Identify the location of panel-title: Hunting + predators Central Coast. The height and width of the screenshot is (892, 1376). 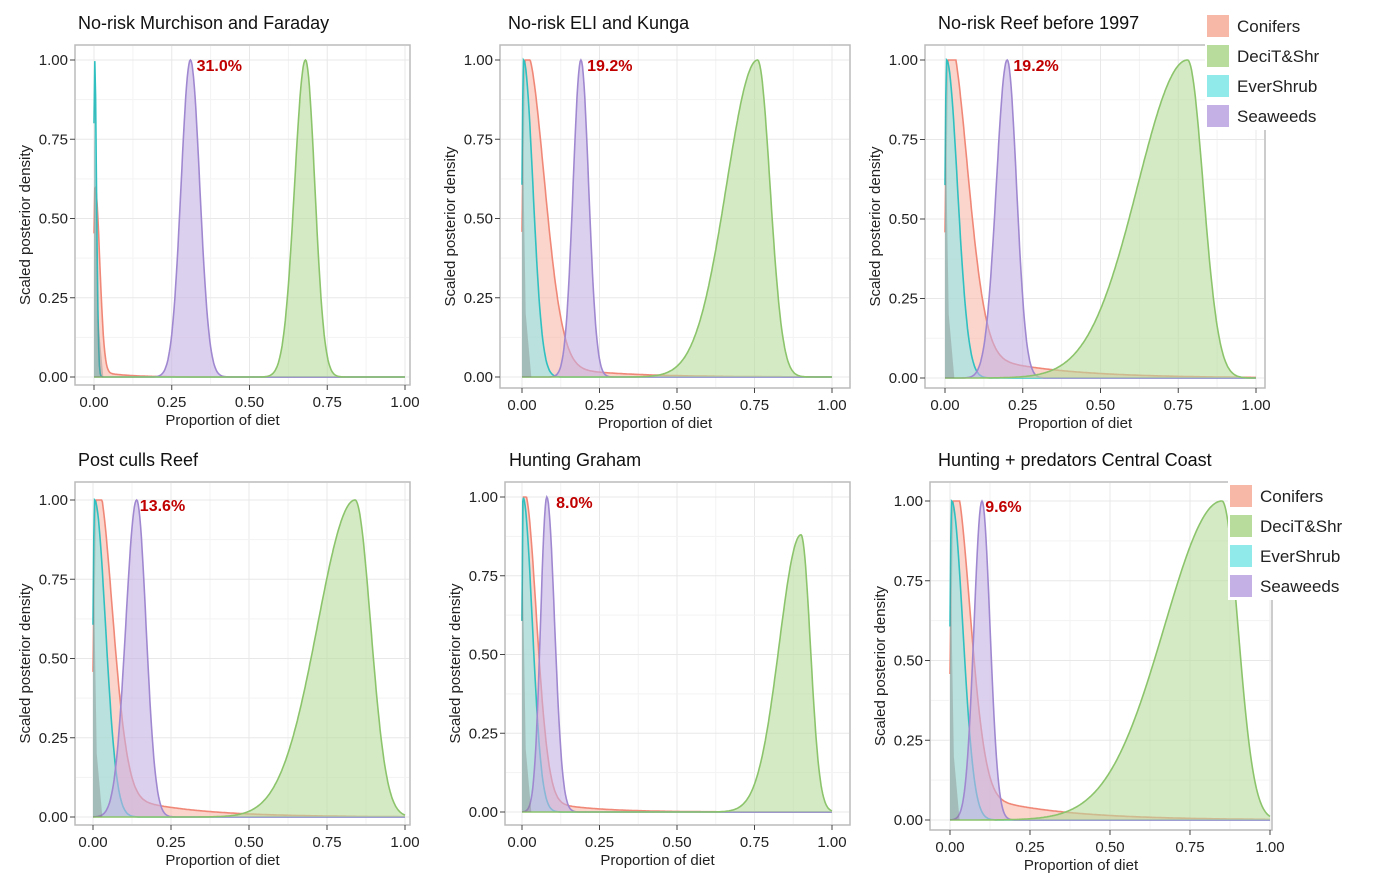
(1075, 460).